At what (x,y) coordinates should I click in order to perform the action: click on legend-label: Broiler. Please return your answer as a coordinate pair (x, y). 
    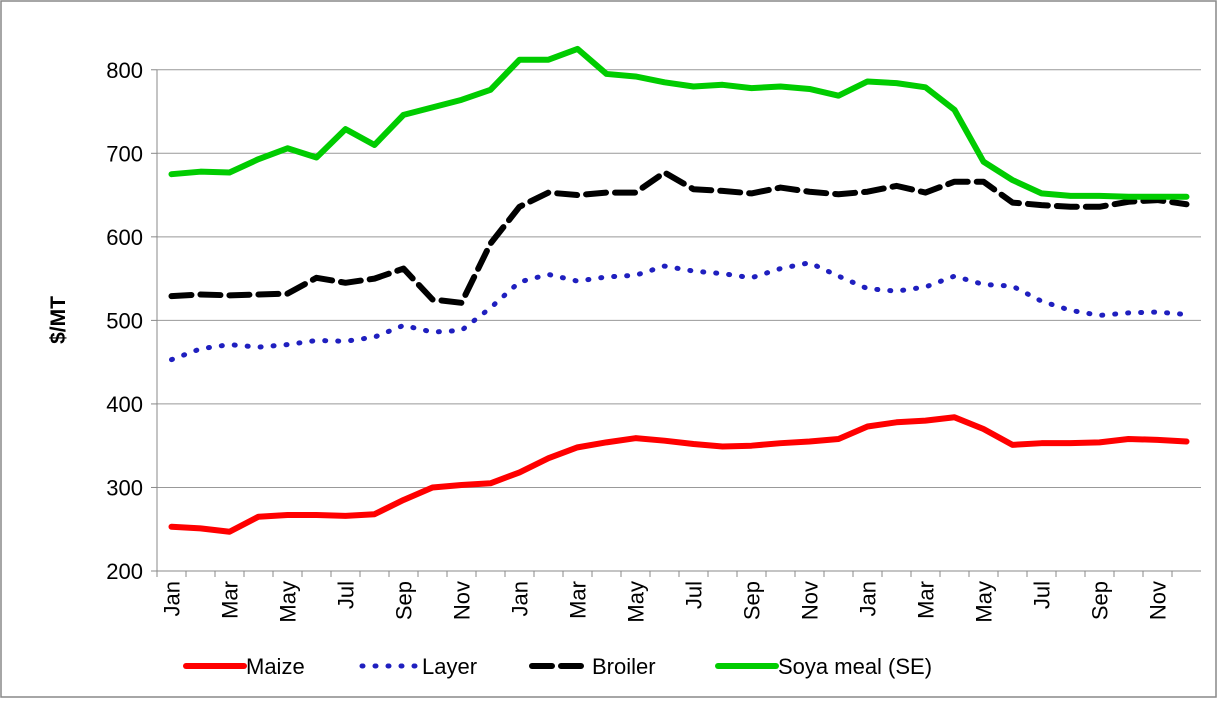
    Looking at the image, I should click on (624, 666).